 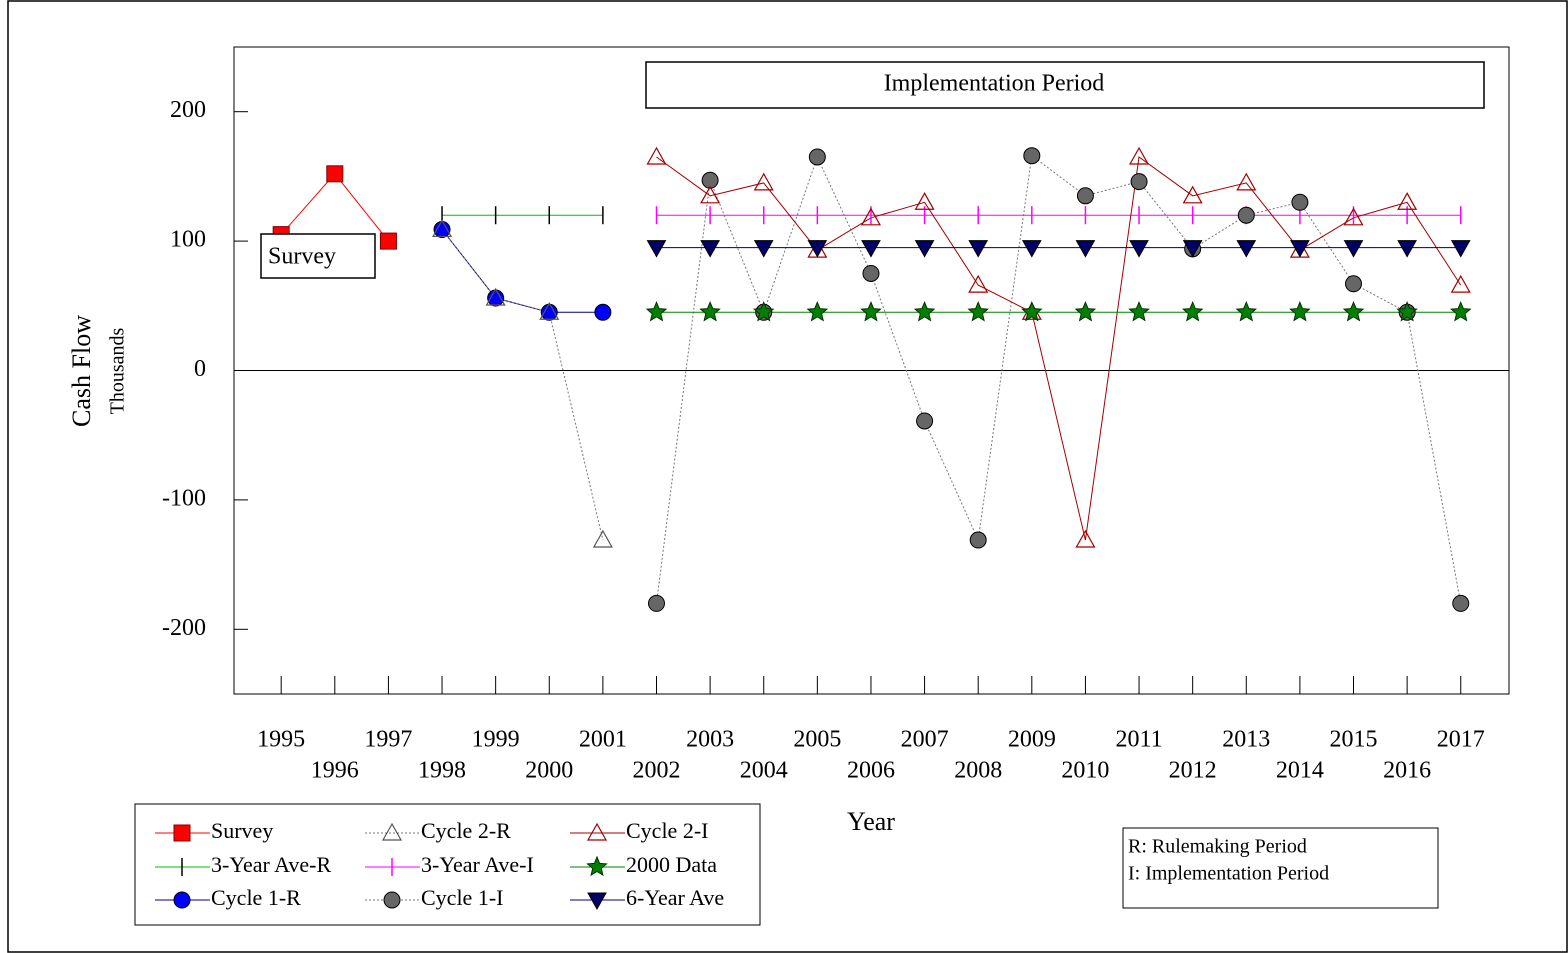 I want to click on y-axis-label: Thousands, so click(x=118, y=370).